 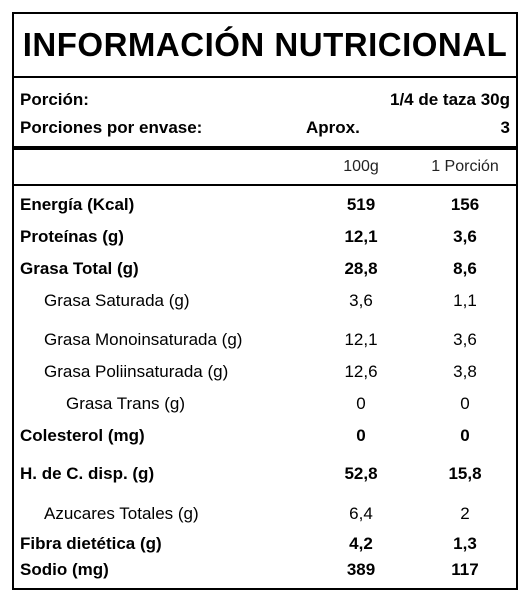 I want to click on nutrient-name: Sodio (mg), so click(x=64, y=569).